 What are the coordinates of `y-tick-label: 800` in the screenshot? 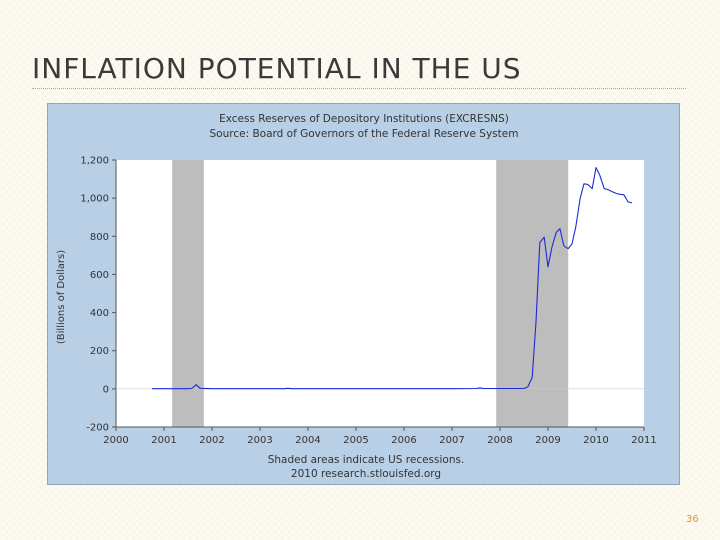 It's located at (99, 237).